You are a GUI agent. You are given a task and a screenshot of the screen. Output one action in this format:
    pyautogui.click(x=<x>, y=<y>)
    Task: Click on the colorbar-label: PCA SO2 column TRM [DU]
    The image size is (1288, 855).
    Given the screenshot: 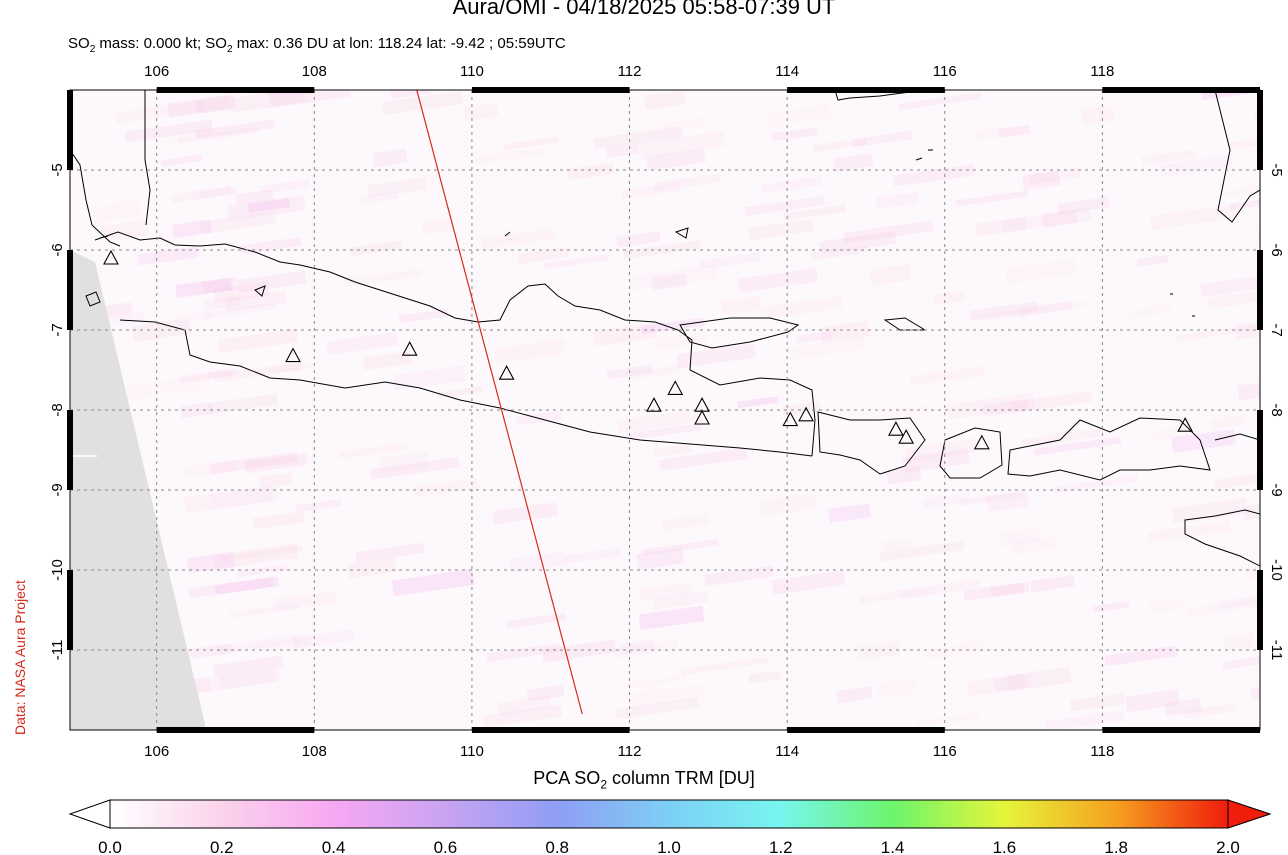 What is the action you would take?
    pyautogui.click(x=644, y=780)
    